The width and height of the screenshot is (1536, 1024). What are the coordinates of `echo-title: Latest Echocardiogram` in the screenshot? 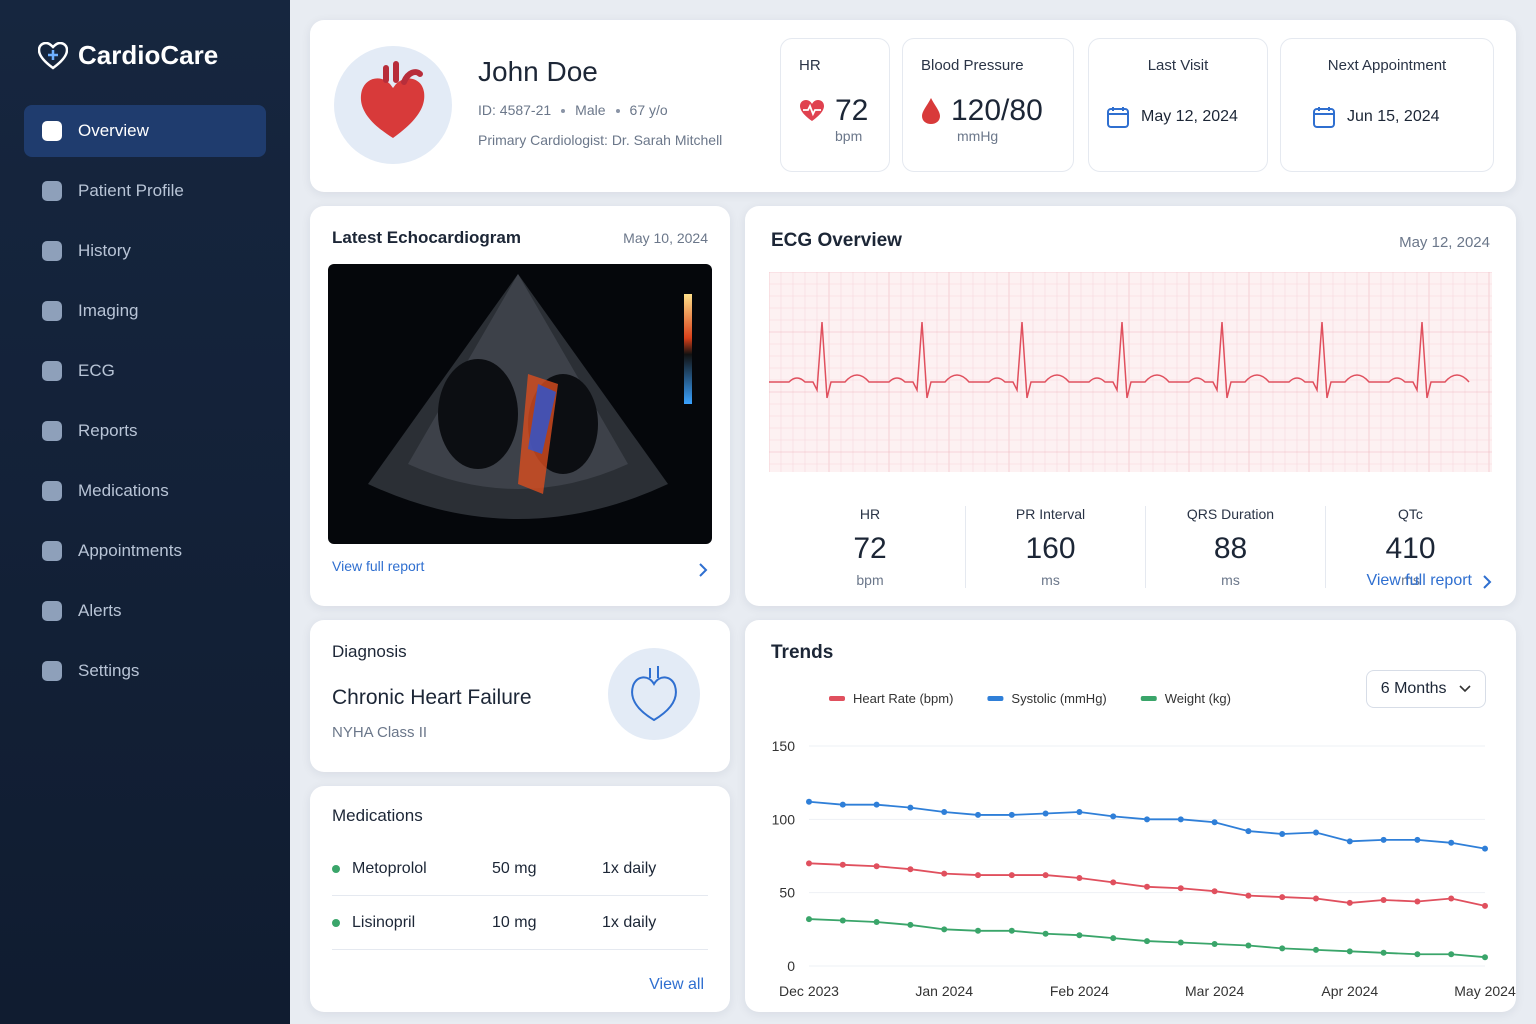 It's located at (426, 237).